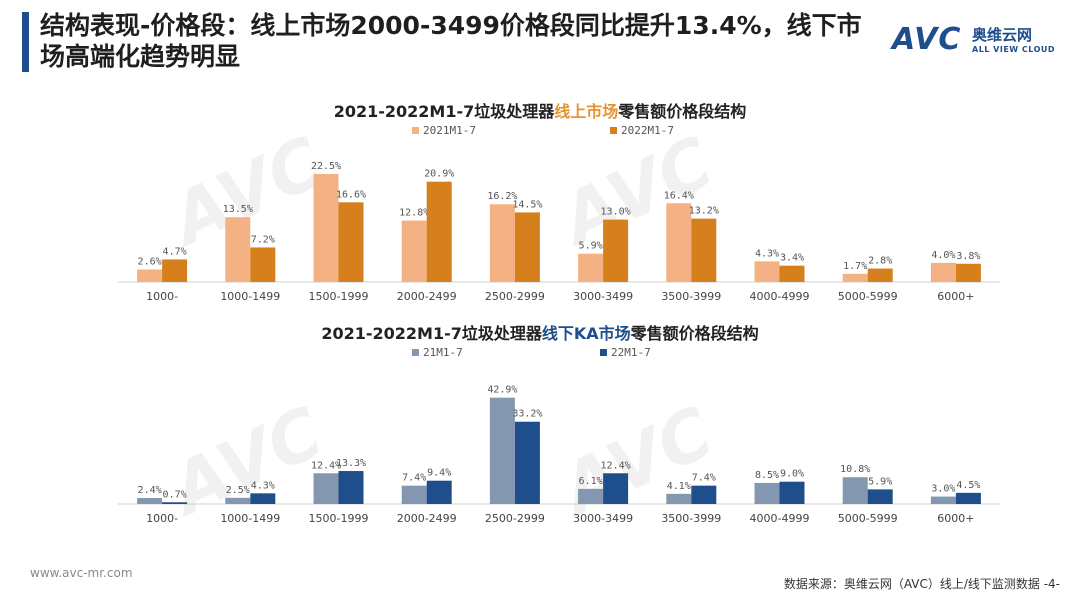 Image resolution: width=1080 pixels, height=608 pixels. I want to click on data-source-note: 数据来源：奥维云网（AVC）线上/线下监测数据 -4-, so click(921, 584).